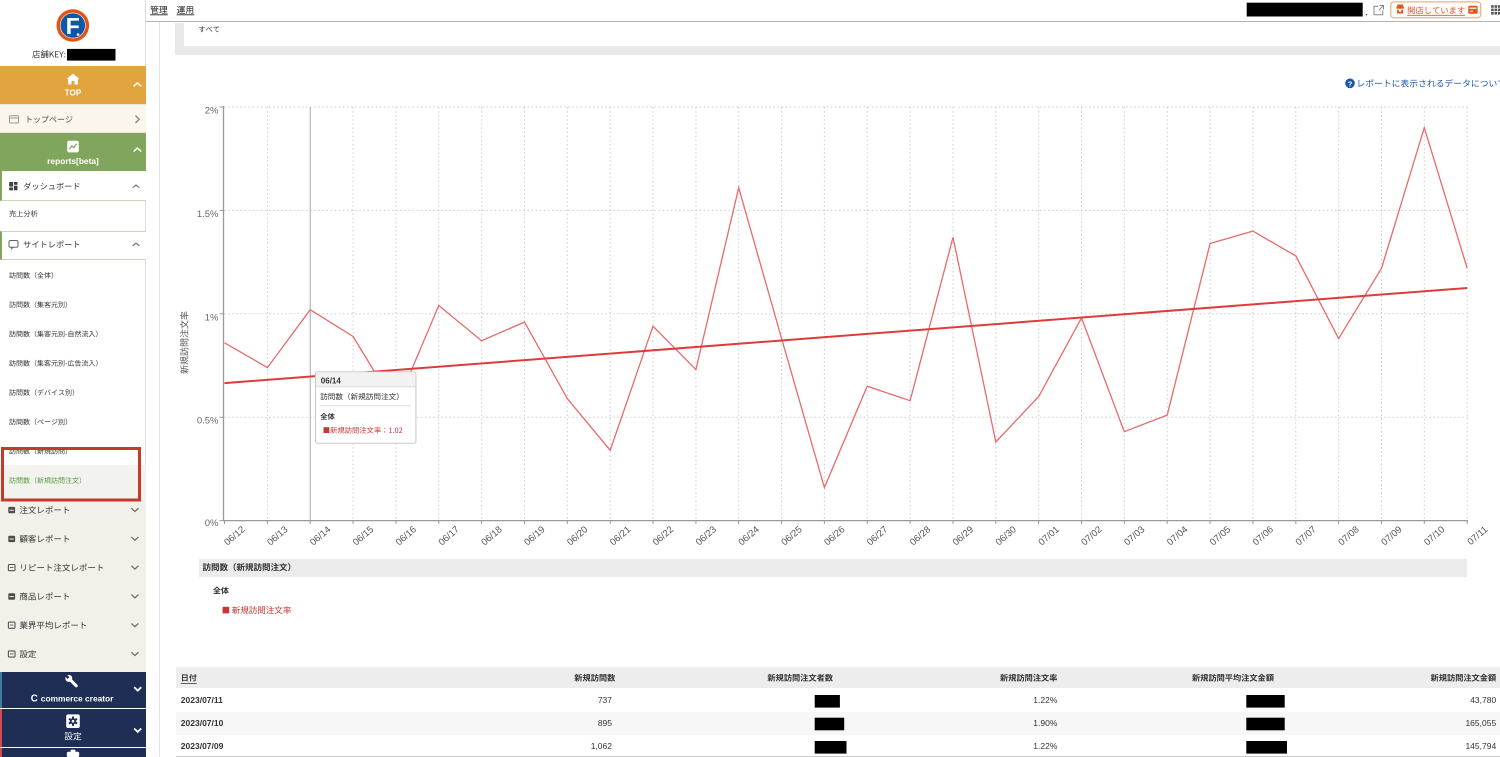 The image size is (1500, 757). I want to click on svg-text: 06/16, so click(406, 536).